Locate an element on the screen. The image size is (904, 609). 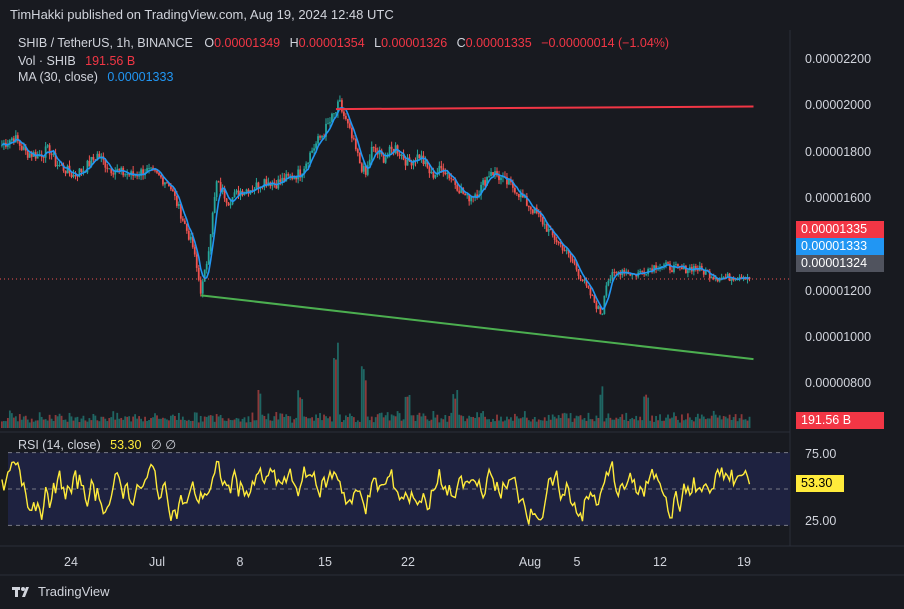
rsi-tick-label: 25.00 is located at coordinates (821, 521).